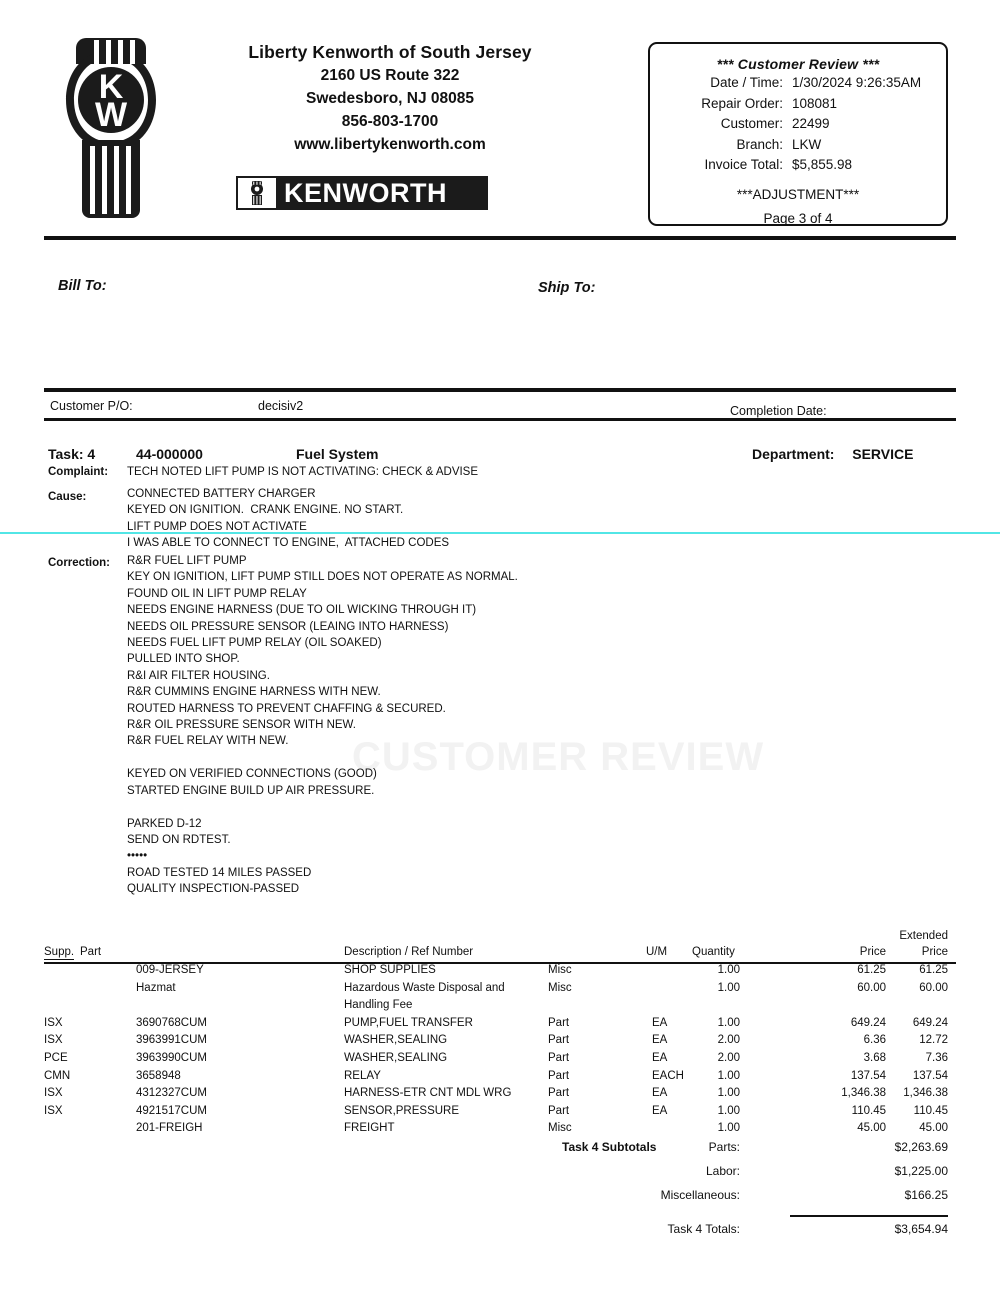 Image resolution: width=1000 pixels, height=1294 pixels. What do you see at coordinates (925, 1093) in the screenshot?
I see `cell-extended: 1,346.38` at bounding box center [925, 1093].